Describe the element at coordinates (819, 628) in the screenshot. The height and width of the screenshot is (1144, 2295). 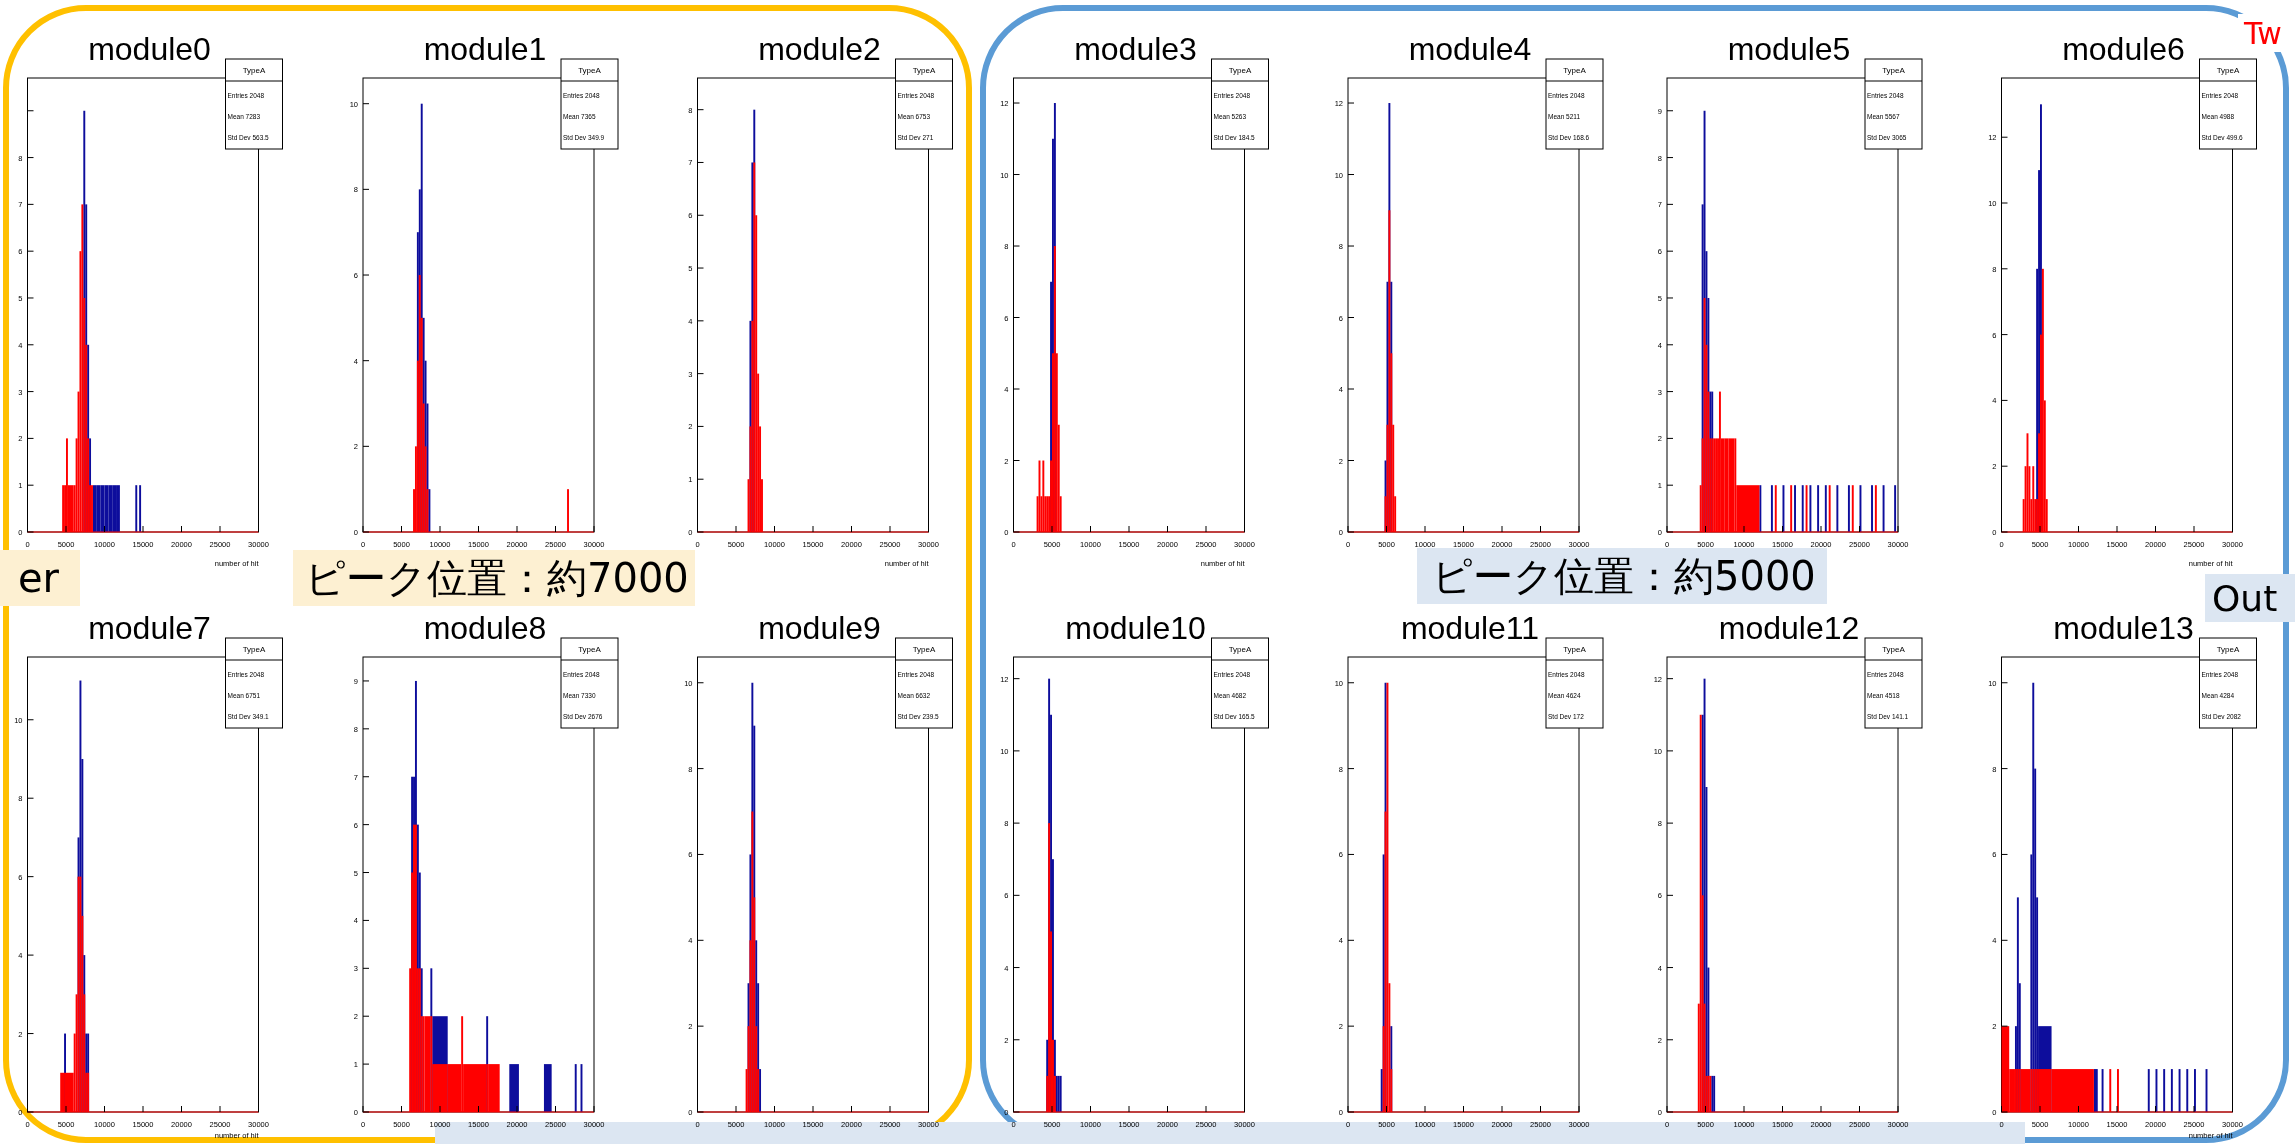
I see `chart-title: module9` at that location.